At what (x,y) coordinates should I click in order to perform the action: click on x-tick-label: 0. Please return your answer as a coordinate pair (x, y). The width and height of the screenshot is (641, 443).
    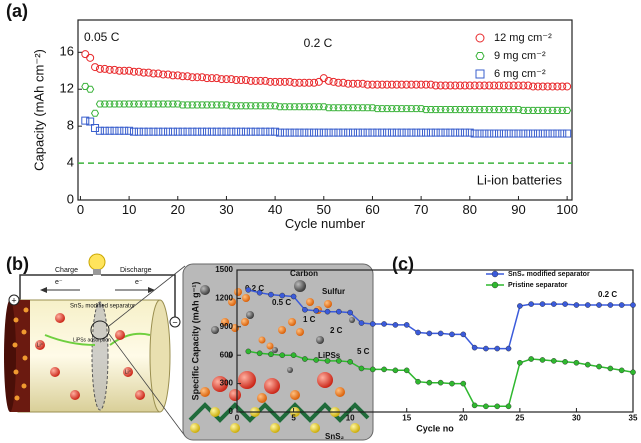
    Looking at the image, I should click on (237, 418).